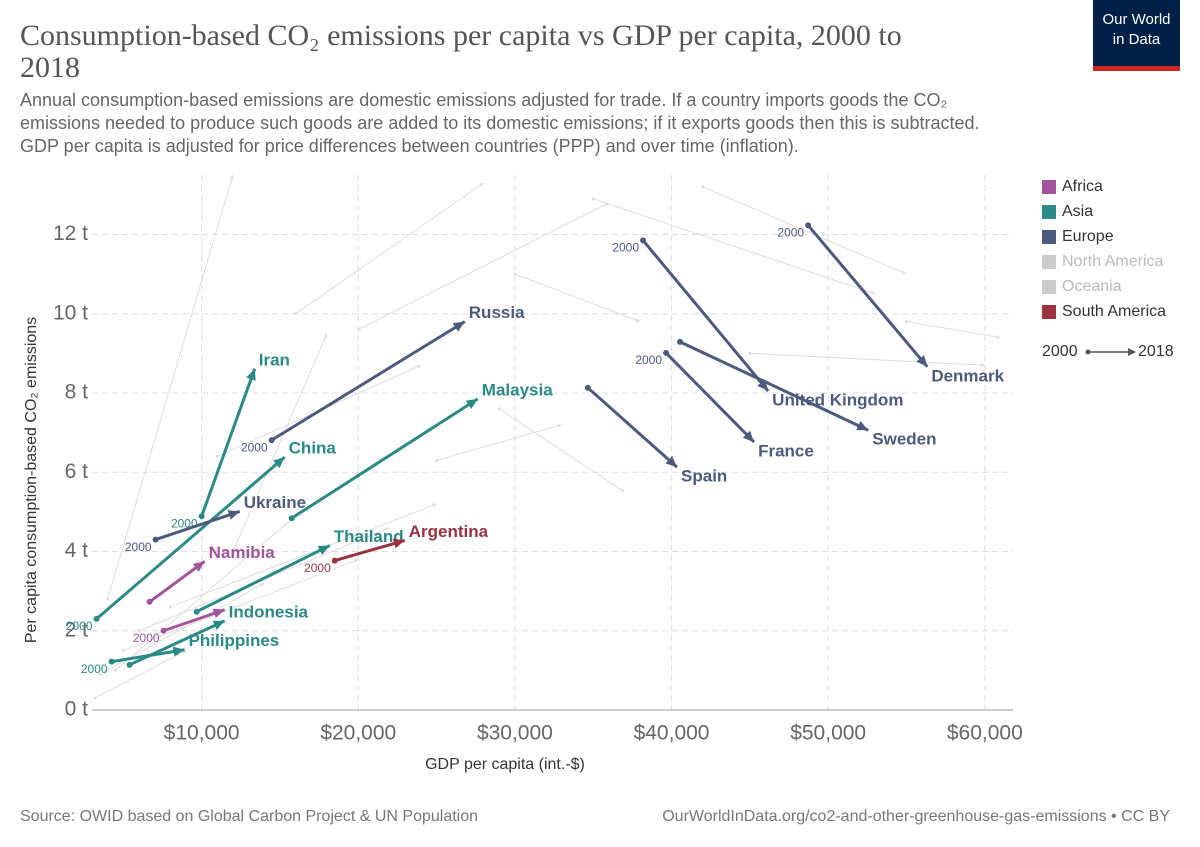  I want to click on country-label: Denmark, so click(967, 375).